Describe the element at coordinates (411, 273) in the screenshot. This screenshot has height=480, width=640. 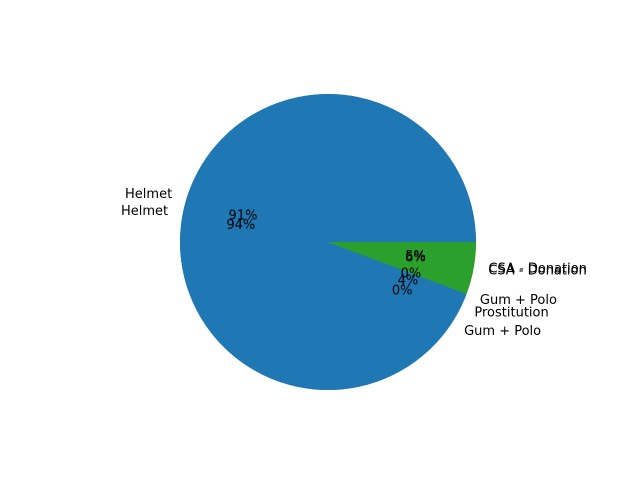
I see `pie-pct-1-1: 0%` at that location.